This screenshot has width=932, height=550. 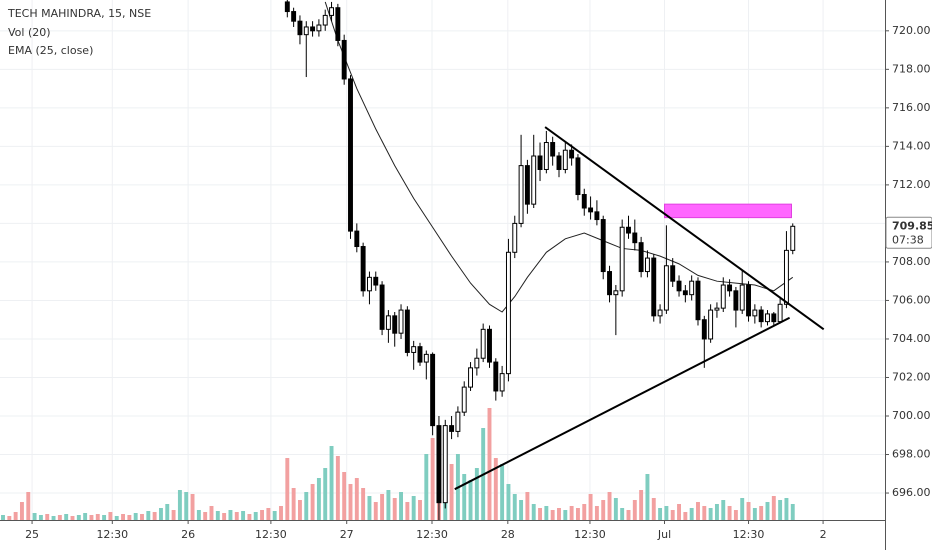 I want to click on x-tick-label: 2, so click(x=823, y=534).